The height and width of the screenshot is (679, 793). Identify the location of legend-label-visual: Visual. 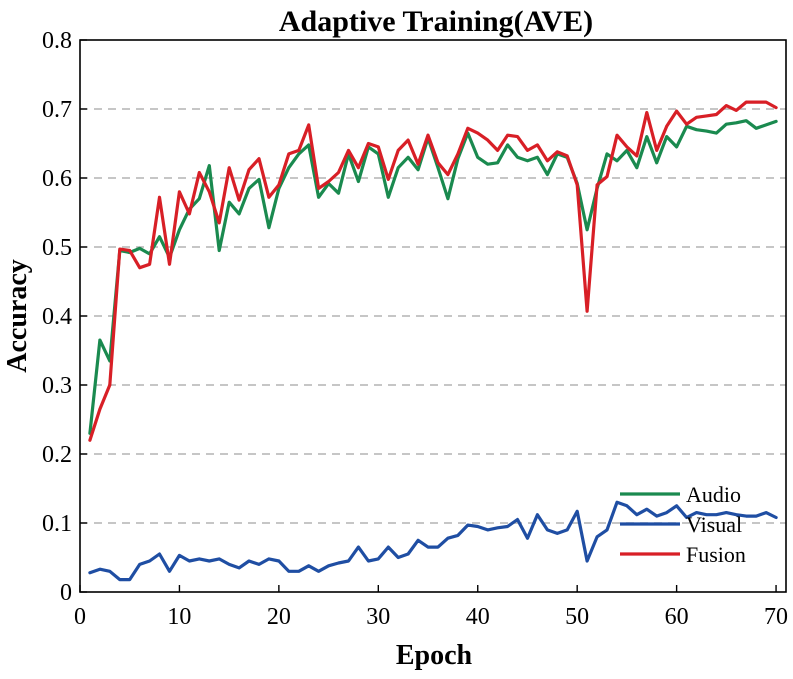
(714, 524).